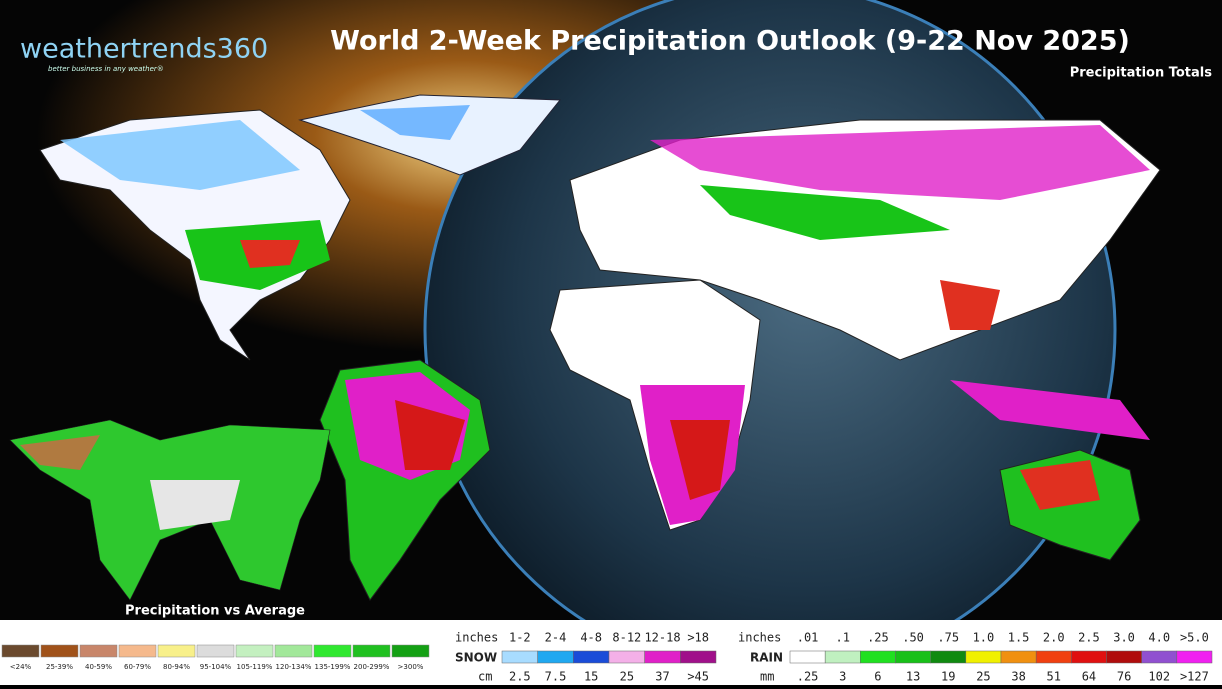  I want to click on legend-label: 1.0, so click(984, 638).